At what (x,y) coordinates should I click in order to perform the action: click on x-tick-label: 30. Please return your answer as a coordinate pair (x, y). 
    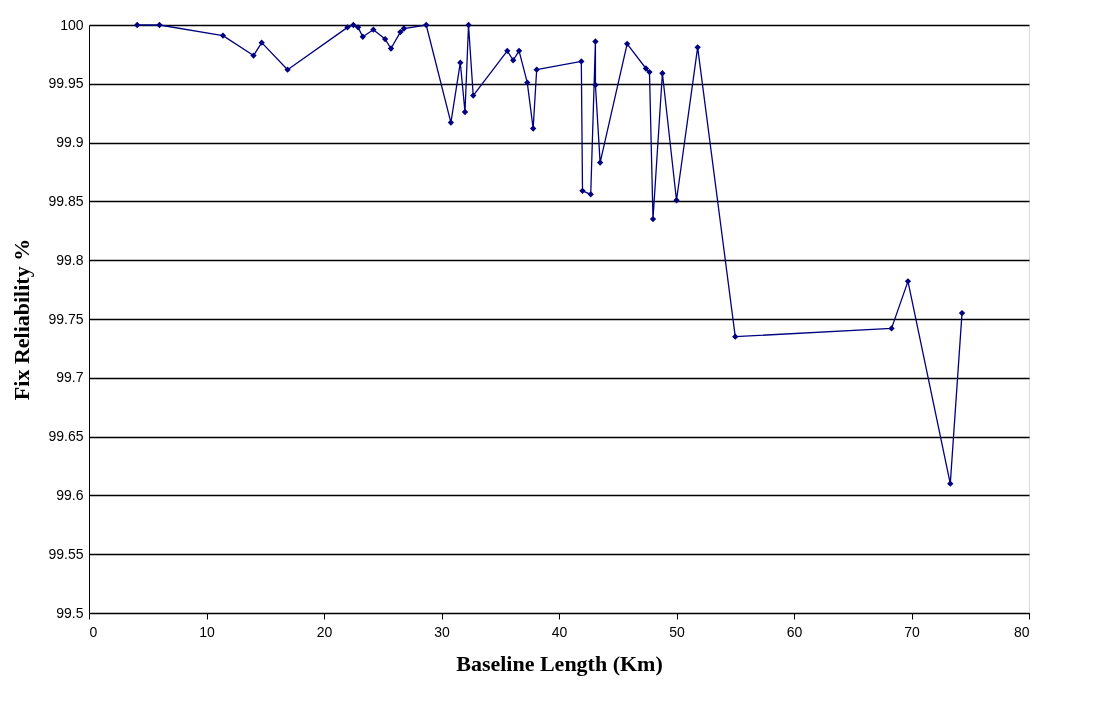
    Looking at the image, I should click on (442, 631).